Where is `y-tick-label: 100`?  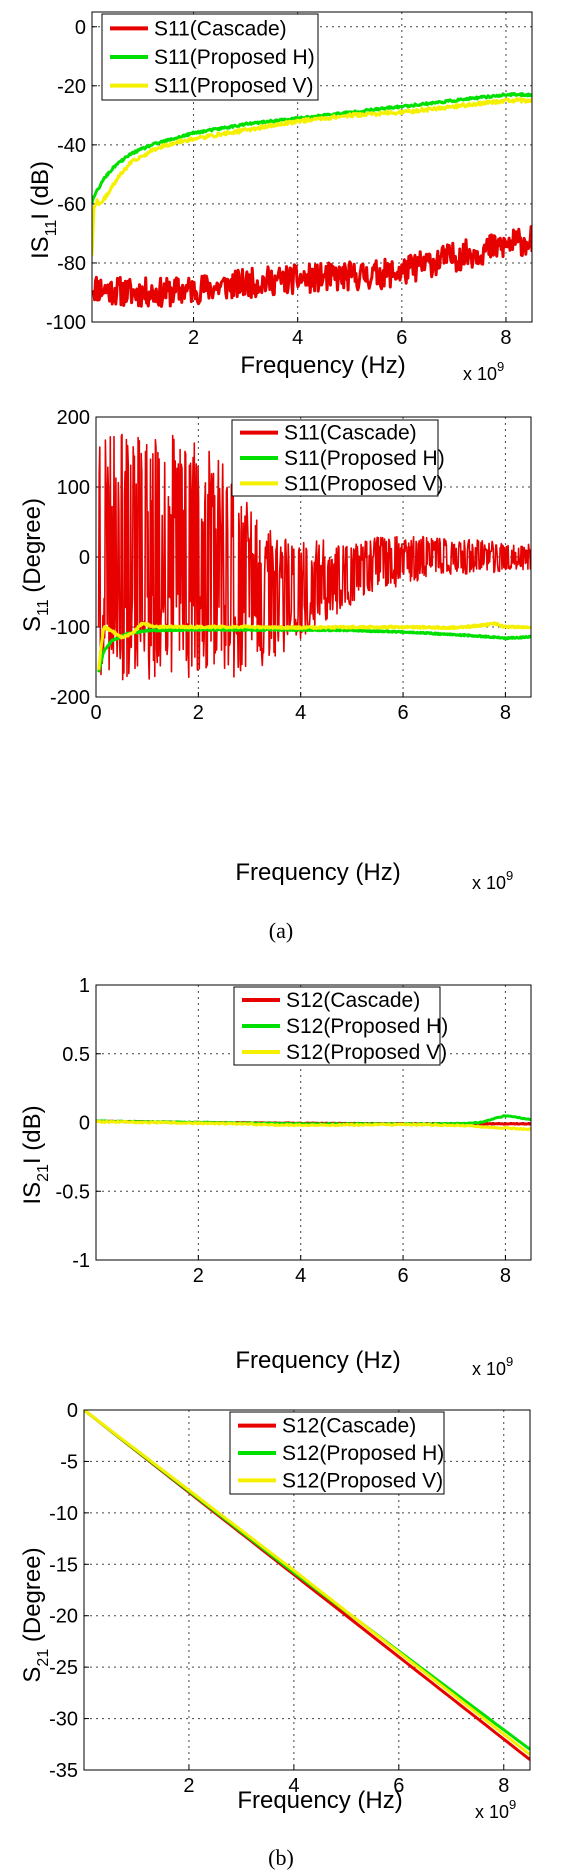 y-tick-label: 100 is located at coordinates (73, 488).